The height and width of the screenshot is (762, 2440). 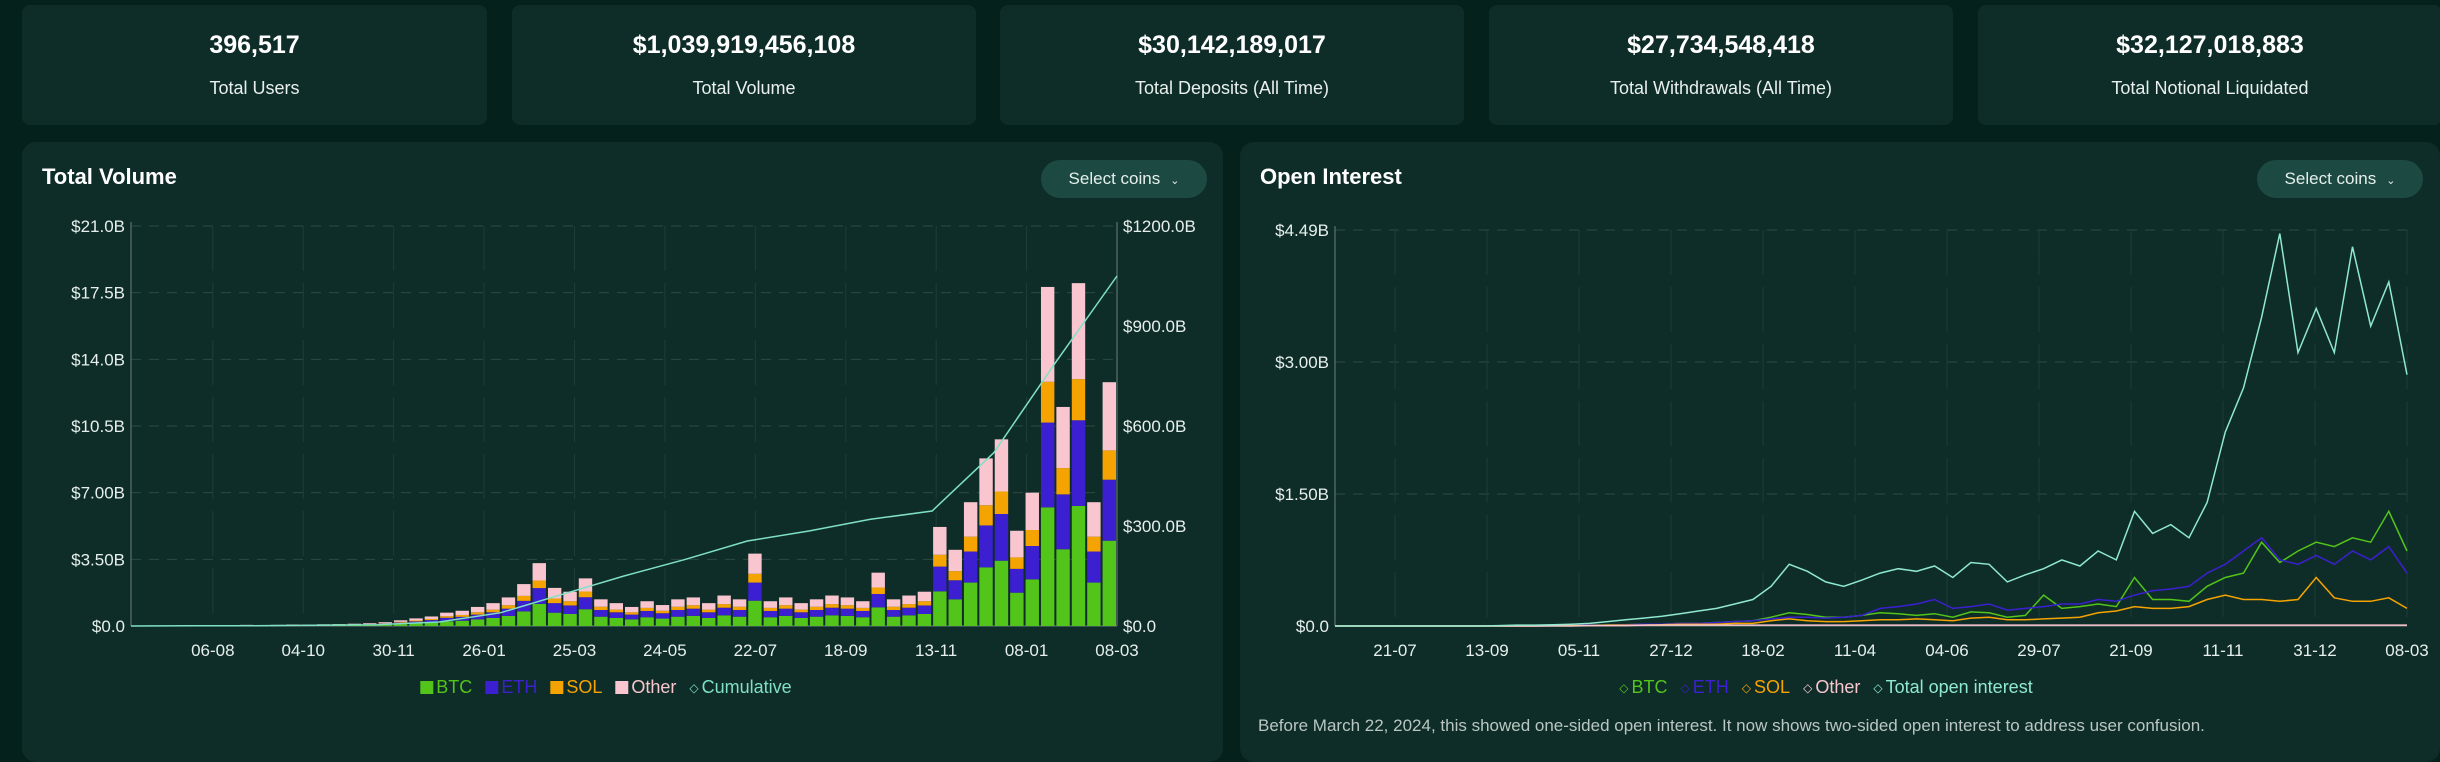 I want to click on legend-label: BTC, so click(x=1650, y=687).